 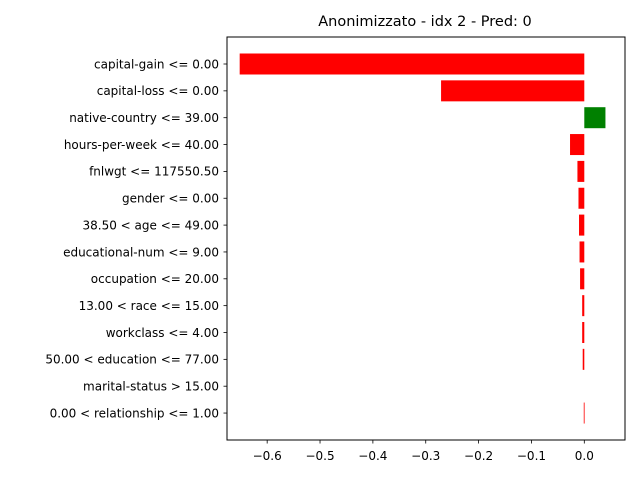 I want to click on y-tick-label: native-country <= 39.00, so click(x=144, y=118).